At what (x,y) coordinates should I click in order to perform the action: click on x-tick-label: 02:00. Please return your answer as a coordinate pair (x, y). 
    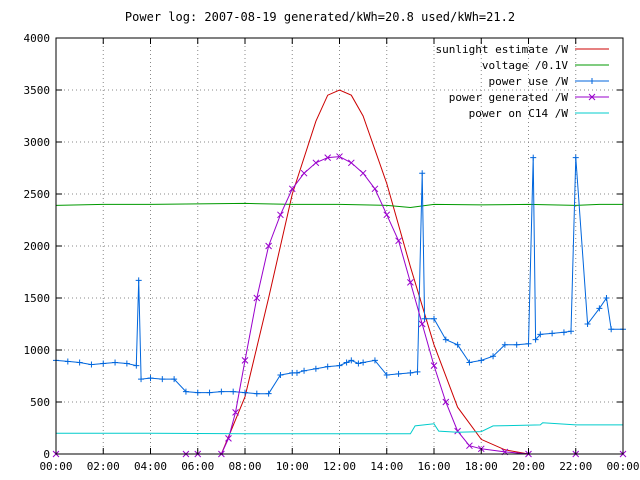
    Looking at the image, I should click on (103, 466).